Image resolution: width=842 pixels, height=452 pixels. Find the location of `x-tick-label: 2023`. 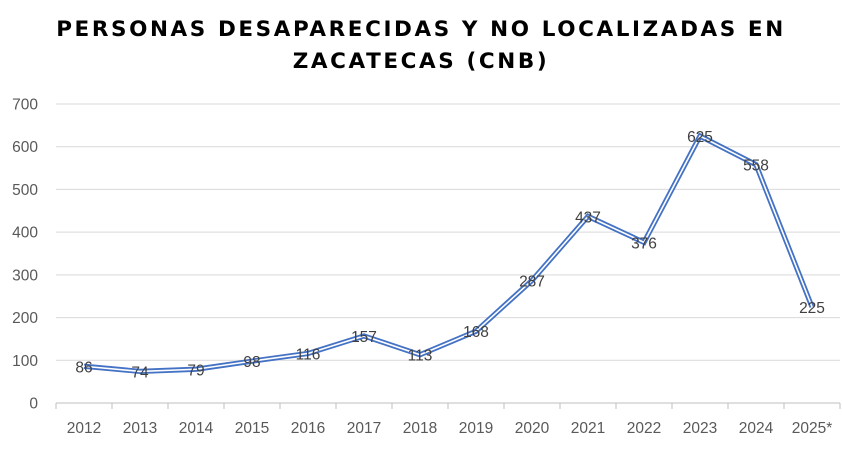

x-tick-label: 2023 is located at coordinates (700, 428).